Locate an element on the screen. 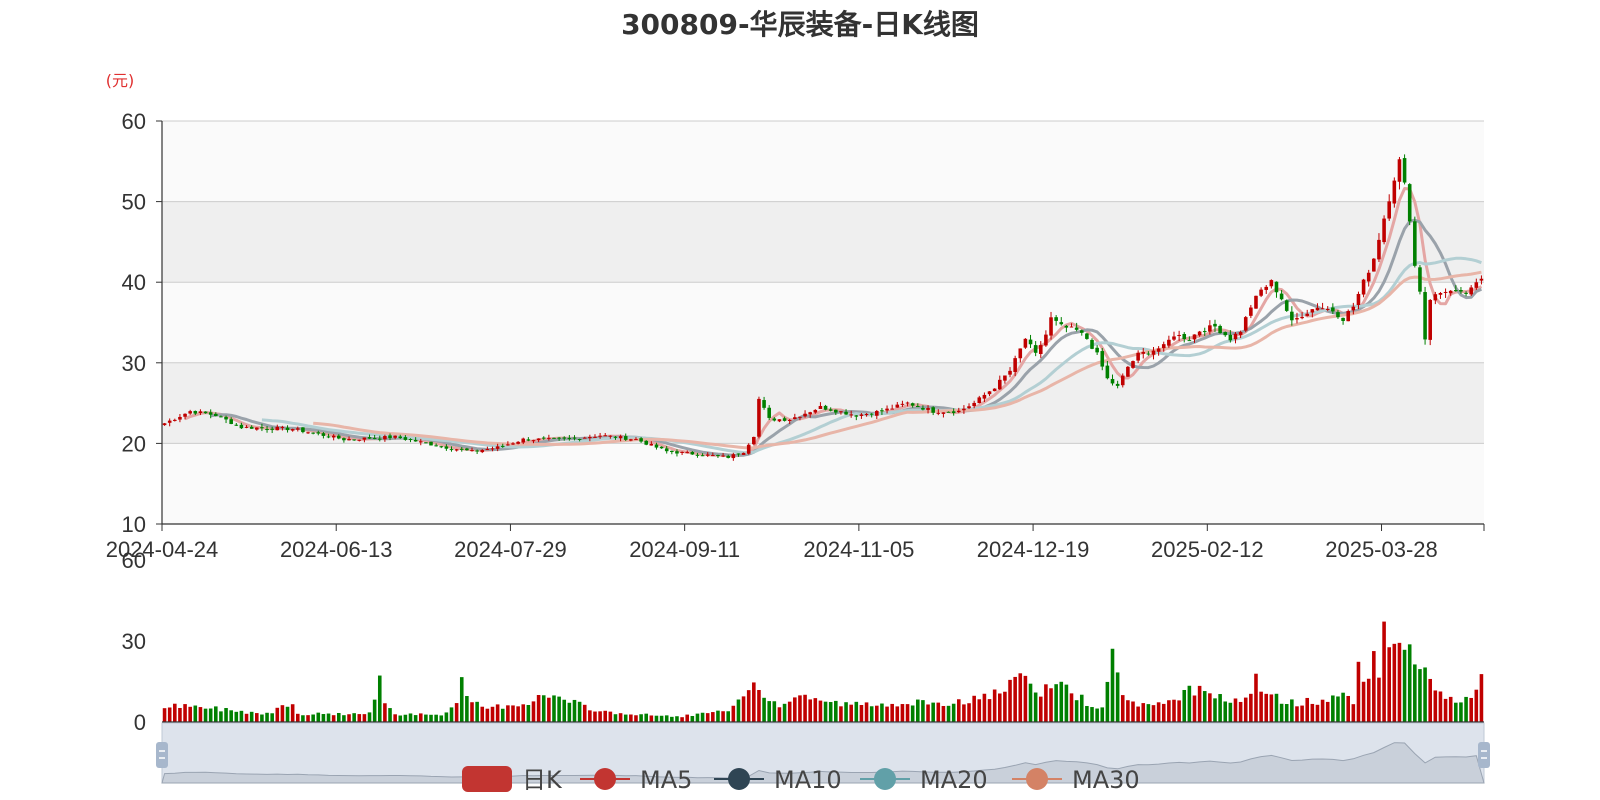 Image resolution: width=1600 pixels, height=800 pixels. price-ytick-label: 50 is located at coordinates (134, 202).